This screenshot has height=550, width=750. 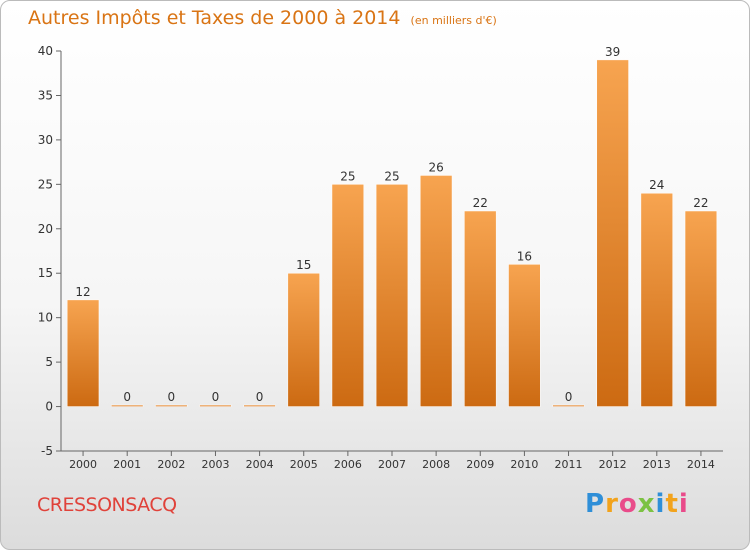 I want to click on x-tick-label: 2010, so click(x=524, y=464).